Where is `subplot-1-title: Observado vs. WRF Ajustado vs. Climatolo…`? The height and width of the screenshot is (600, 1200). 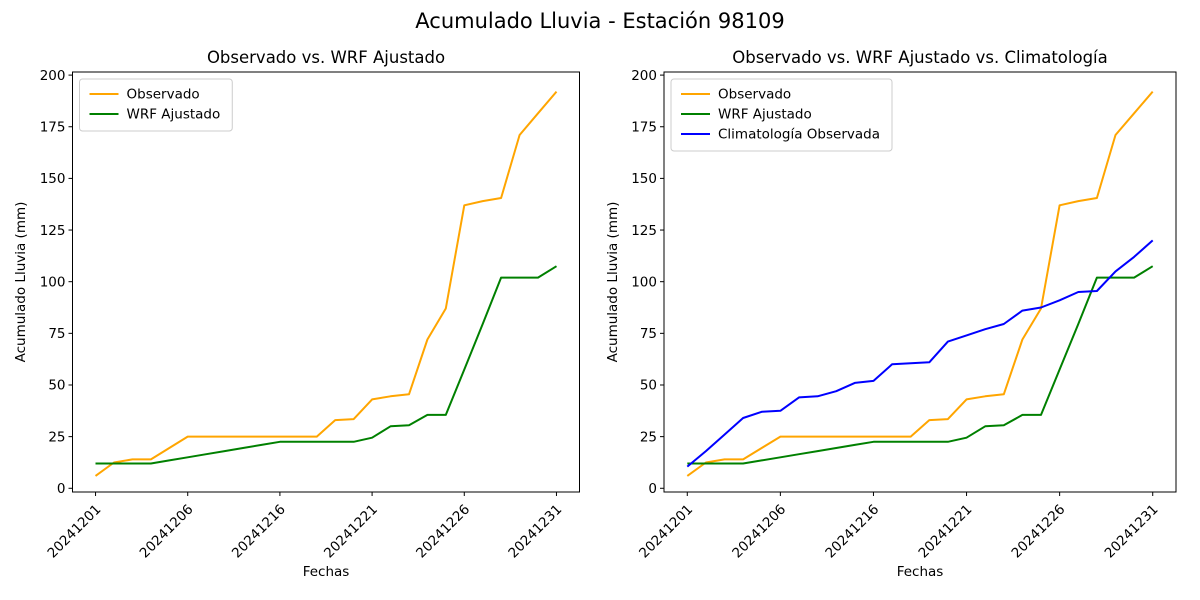 subplot-1-title: Observado vs. WRF Ajustado vs. Climatolo… is located at coordinates (920, 57).